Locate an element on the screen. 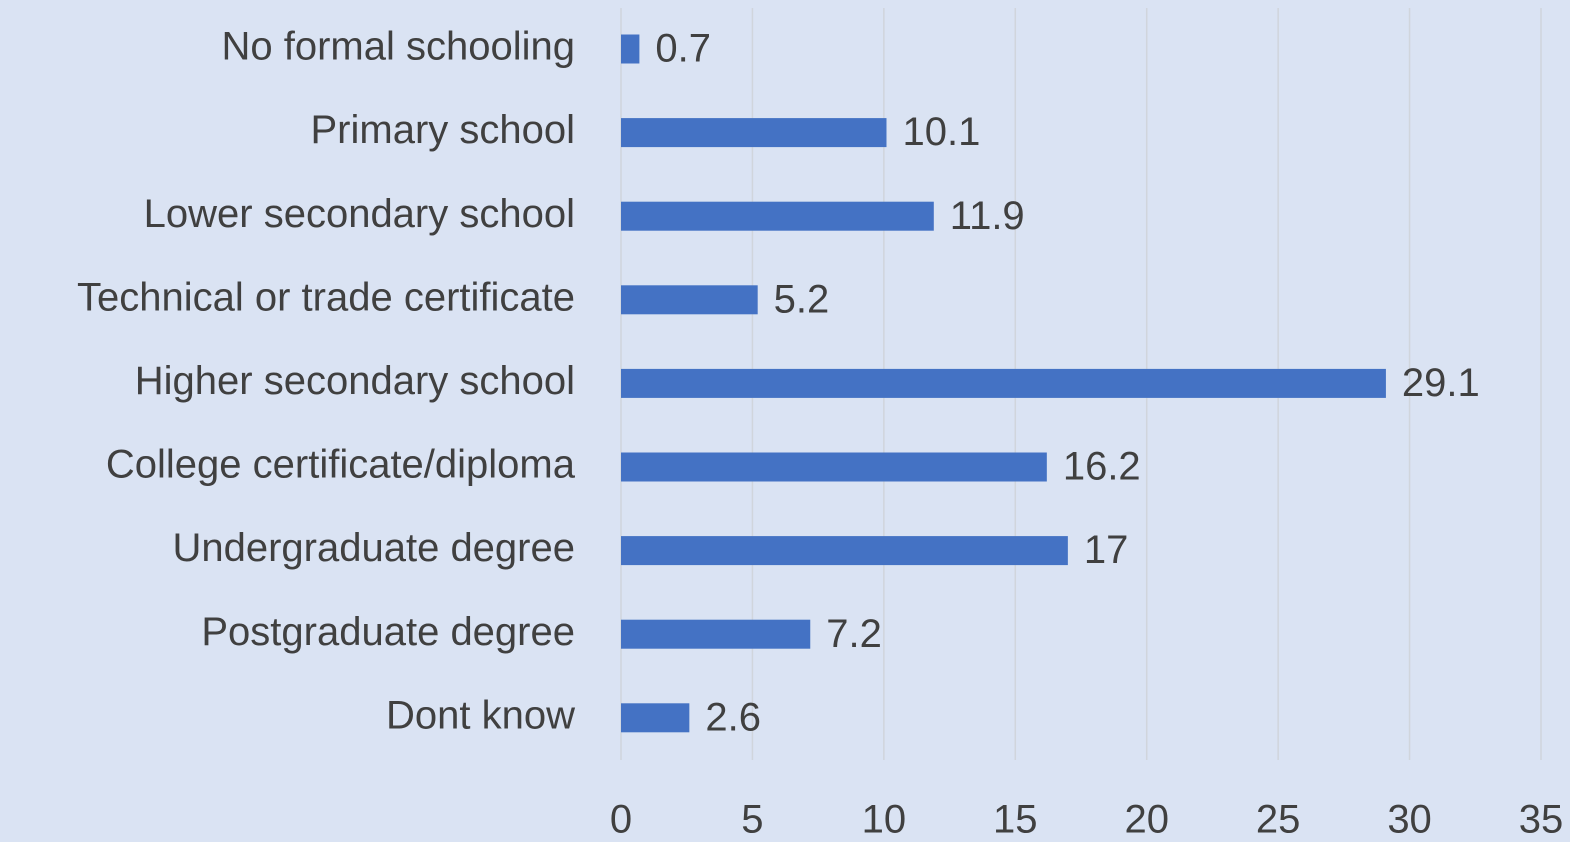 The image size is (1570, 842). x-tick-label: 10 is located at coordinates (884, 820).